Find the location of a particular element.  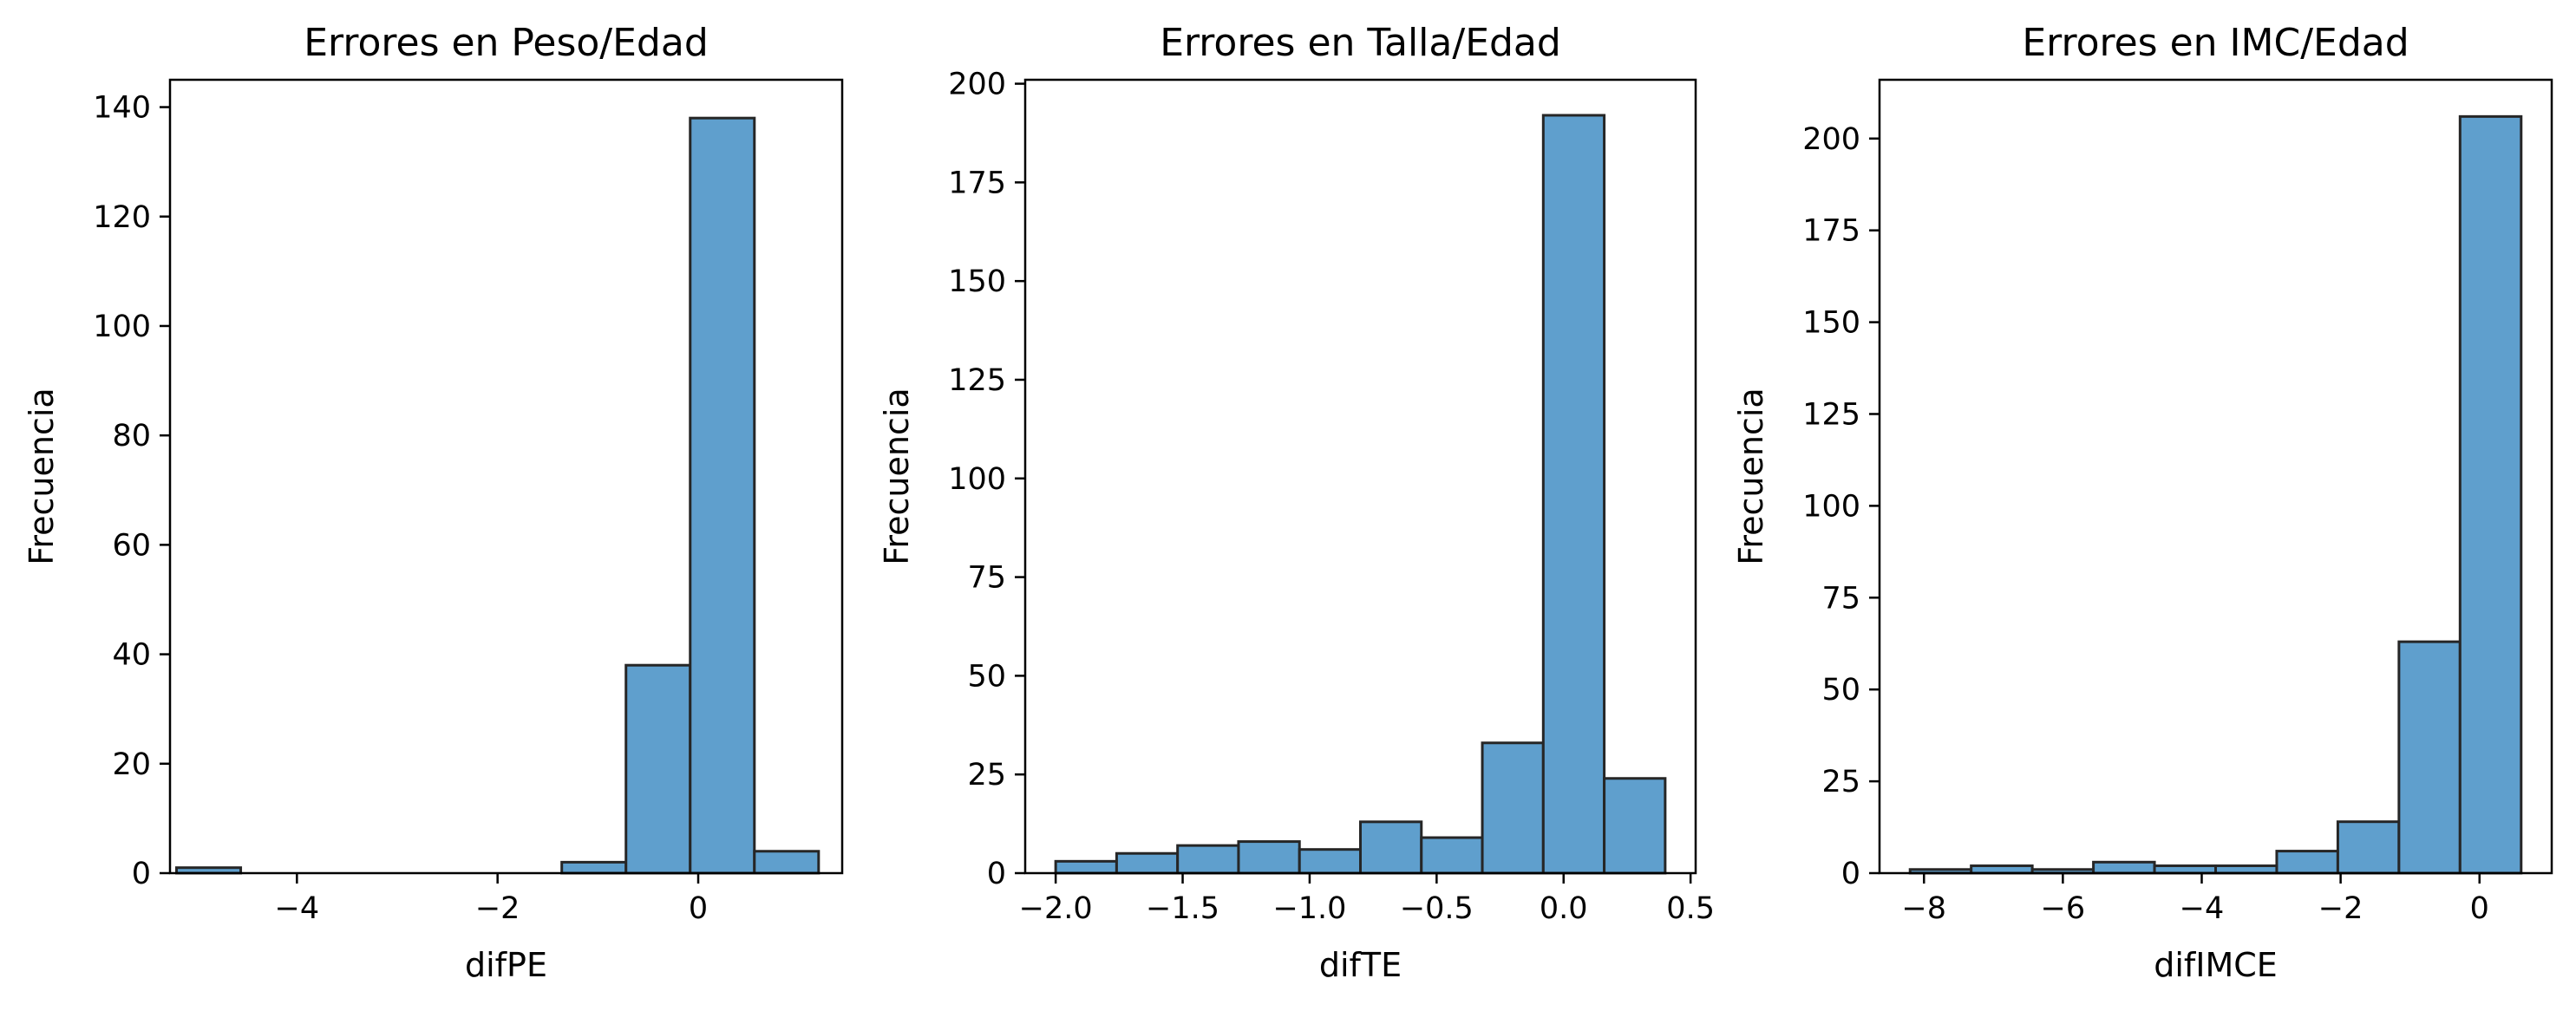

y-tick-label: 120 is located at coordinates (122, 217).